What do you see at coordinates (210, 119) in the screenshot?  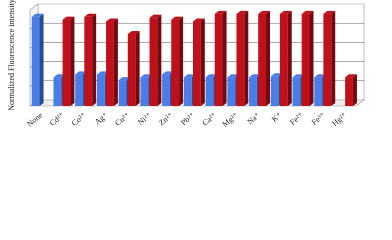 I see `x-tick-label: Ca²⁺` at bounding box center [210, 119].